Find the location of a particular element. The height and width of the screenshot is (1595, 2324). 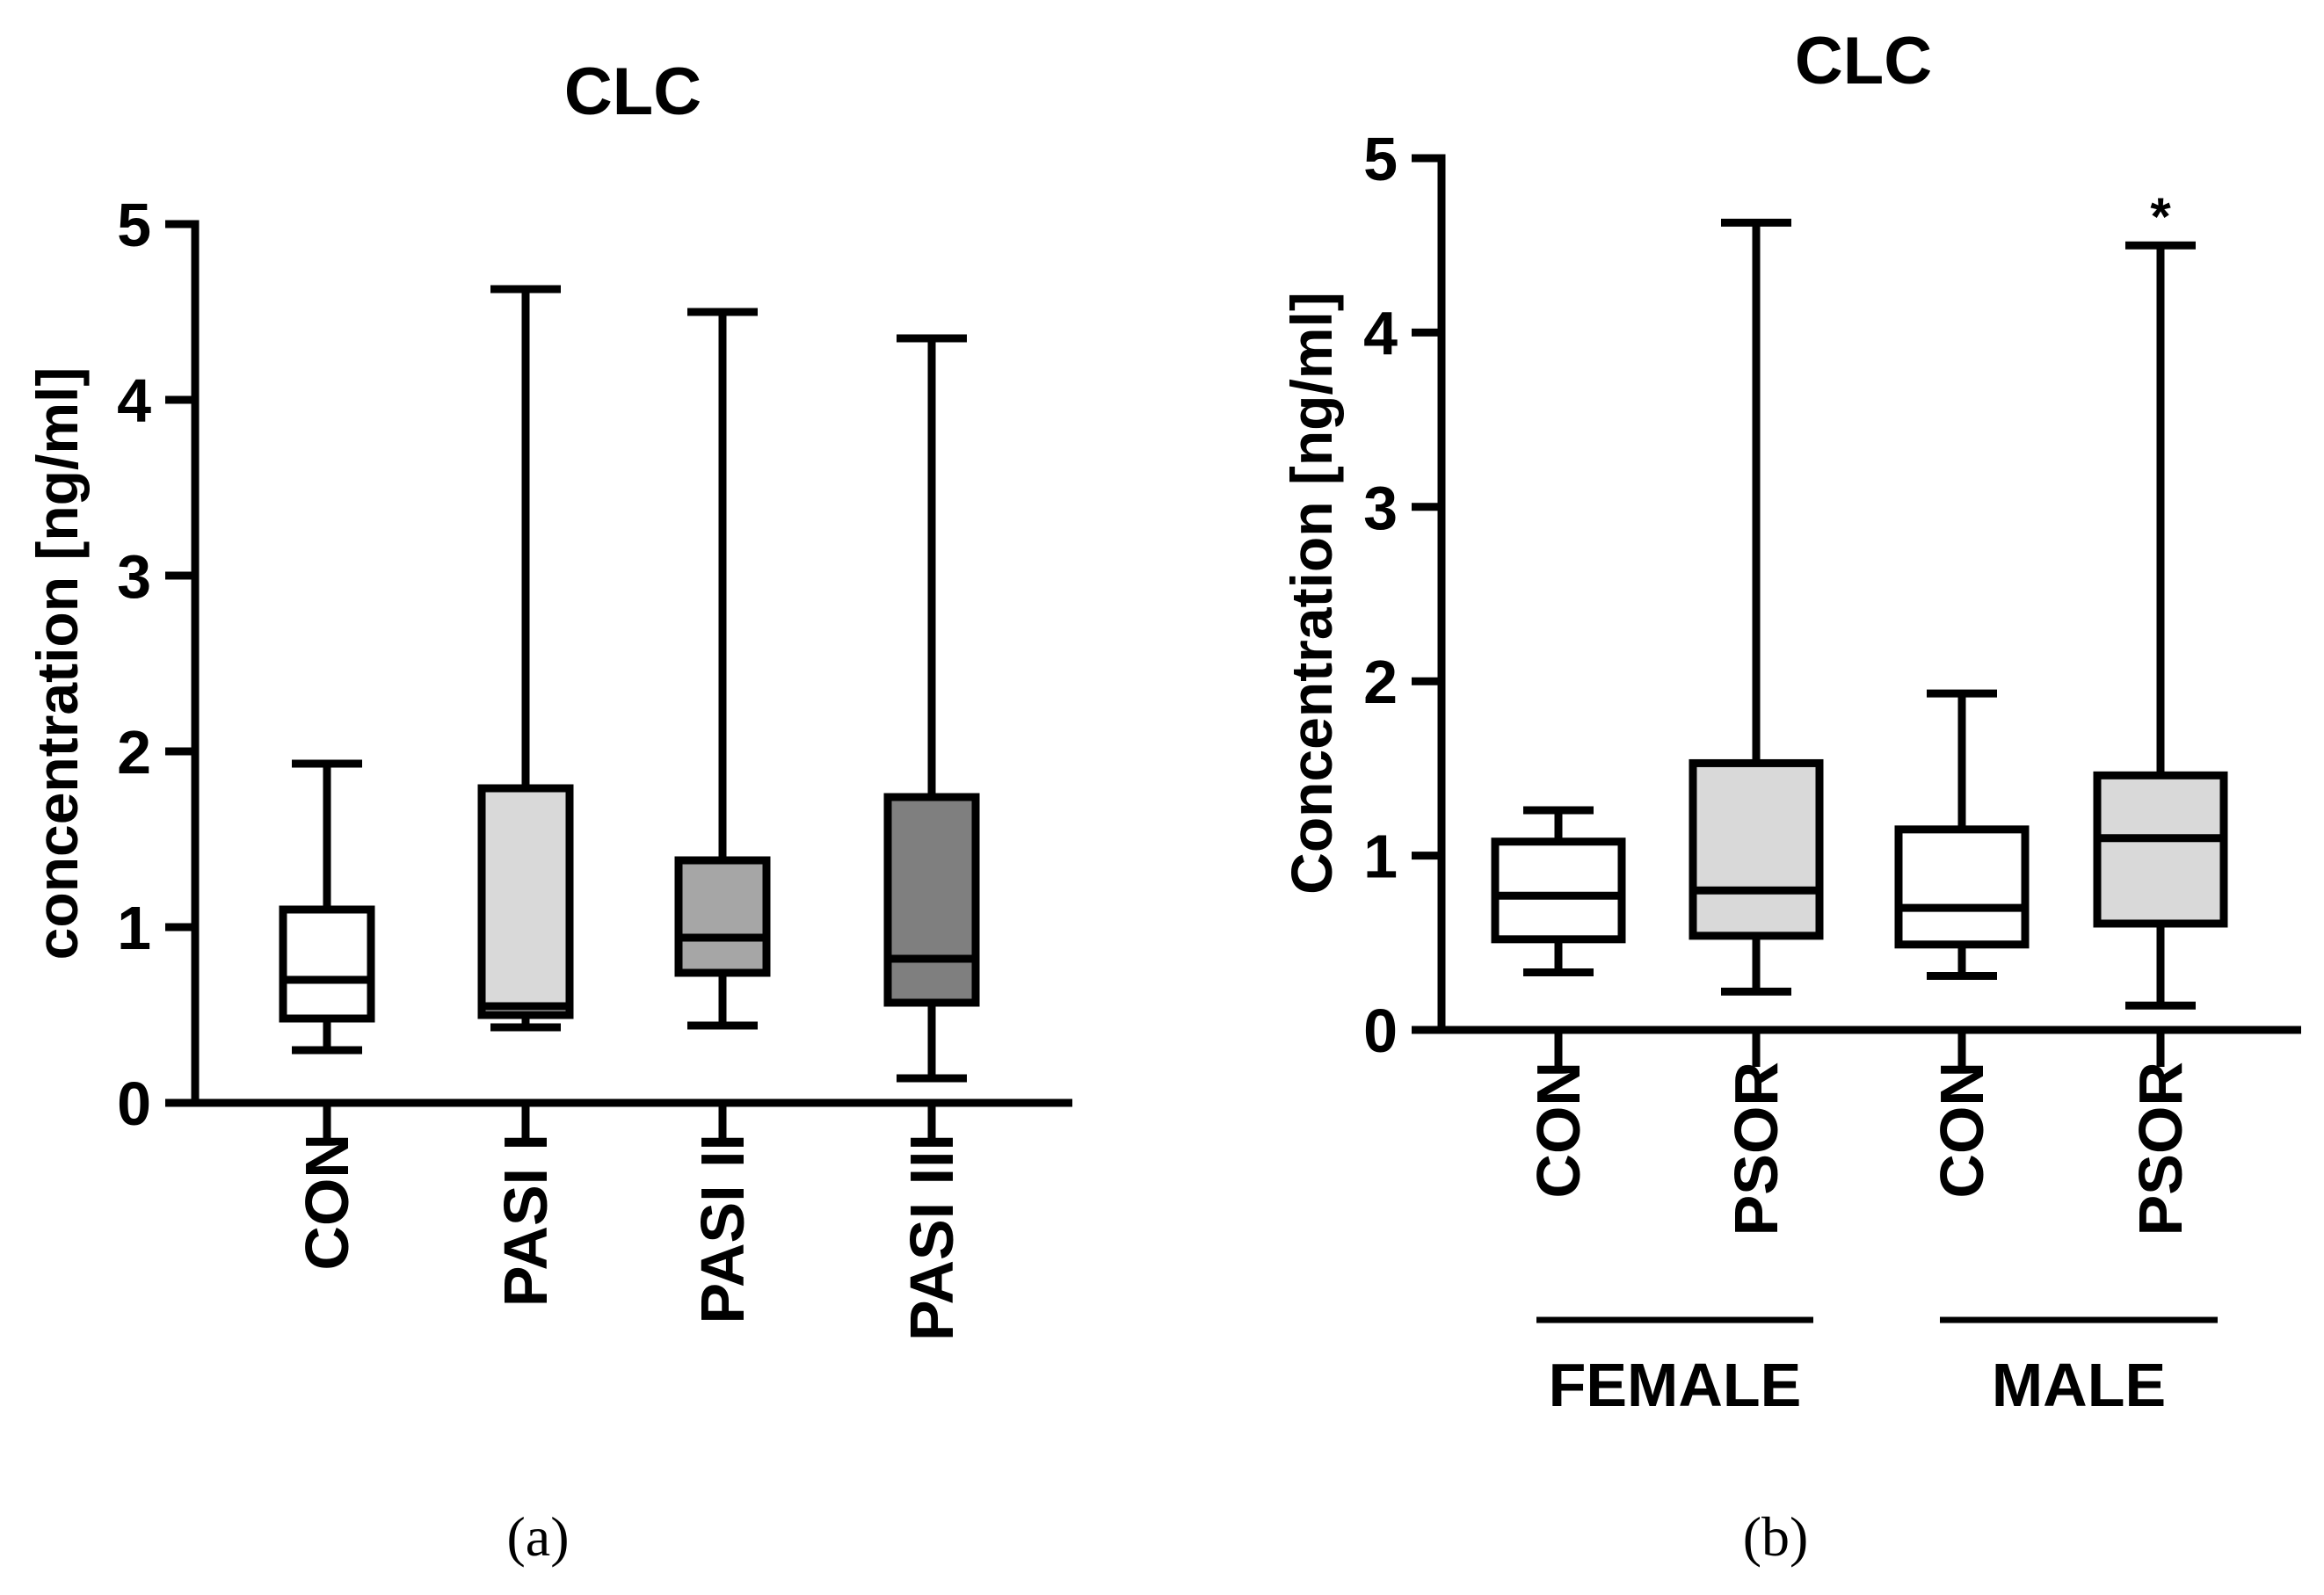

y-tick-label-b-3: 3 is located at coordinates (1380, 508).